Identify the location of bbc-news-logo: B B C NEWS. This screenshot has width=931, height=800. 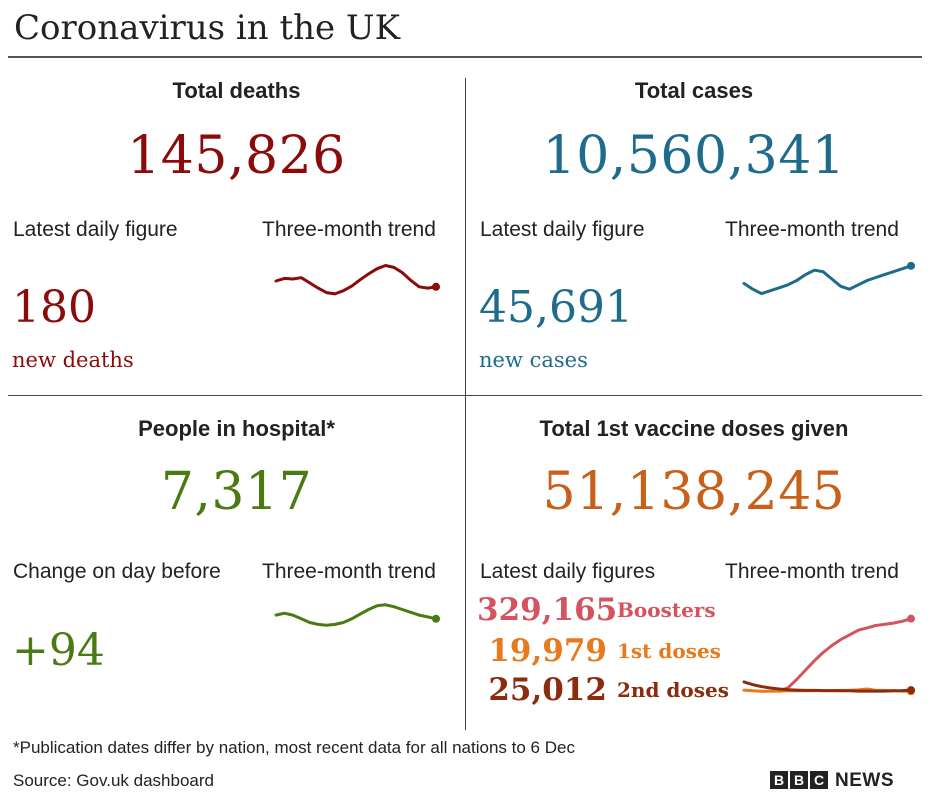
(832, 781).